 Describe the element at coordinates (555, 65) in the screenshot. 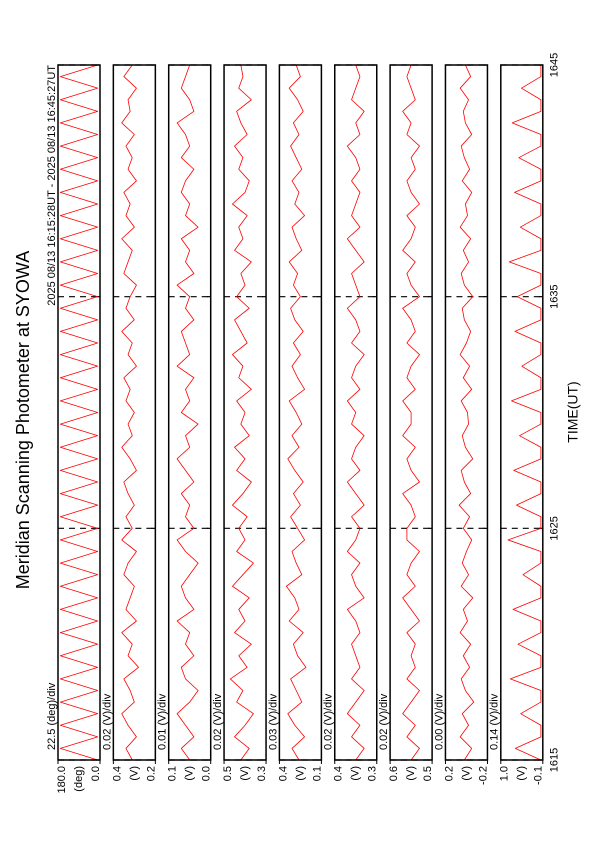

I see `x-tick-label: 1645` at that location.